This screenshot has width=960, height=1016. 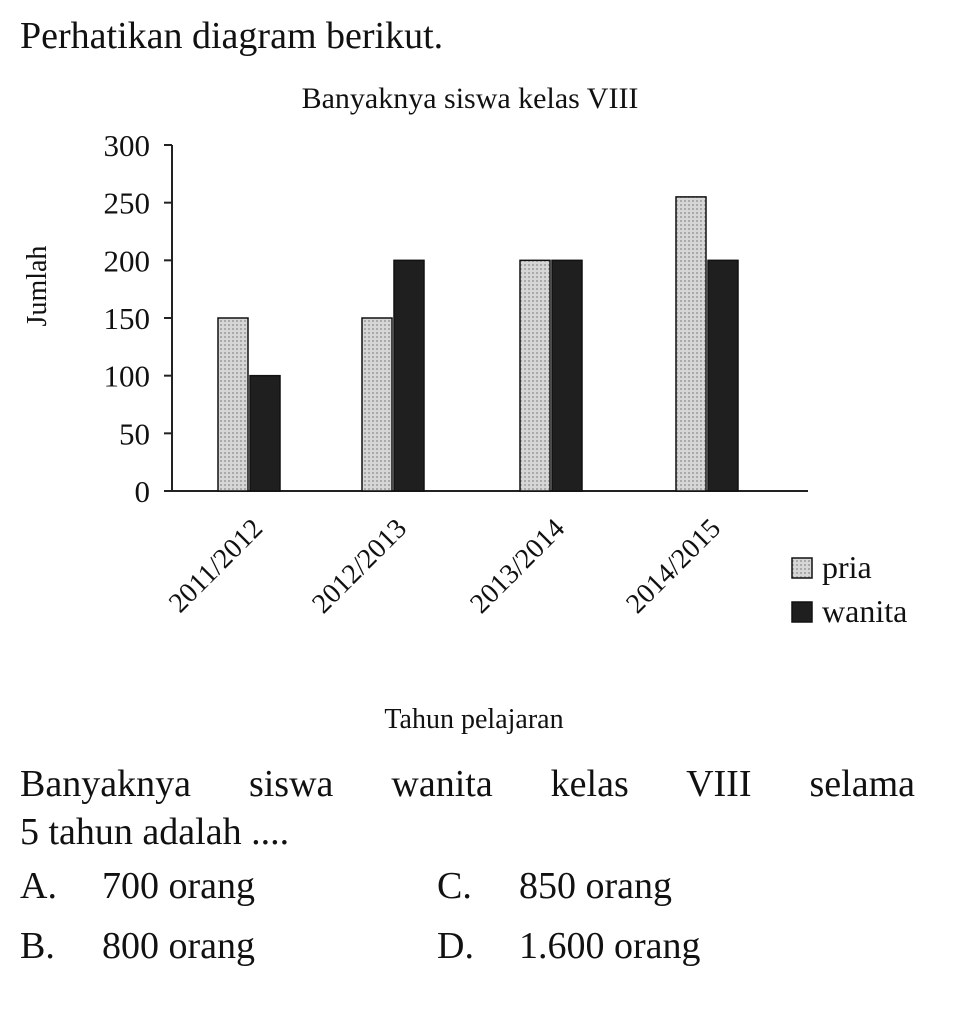 I want to click on y-tick-label: 250, so click(x=127, y=203).